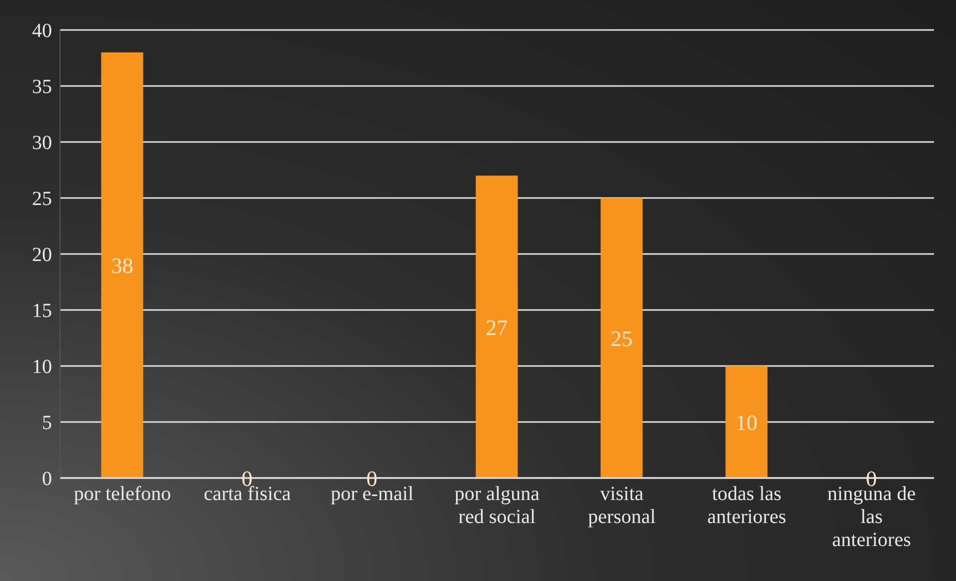 The width and height of the screenshot is (956, 581). I want to click on x-tick-label: visita personal, so click(622, 505).